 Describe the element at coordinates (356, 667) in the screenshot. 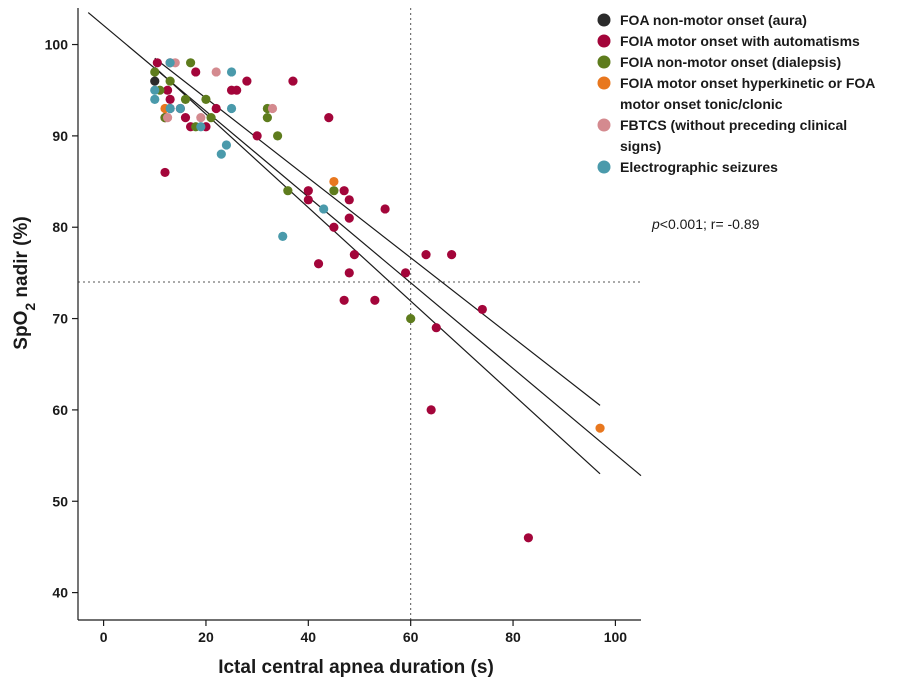

I see `x-axis-title: Ictal central apnea duration (s)` at that location.